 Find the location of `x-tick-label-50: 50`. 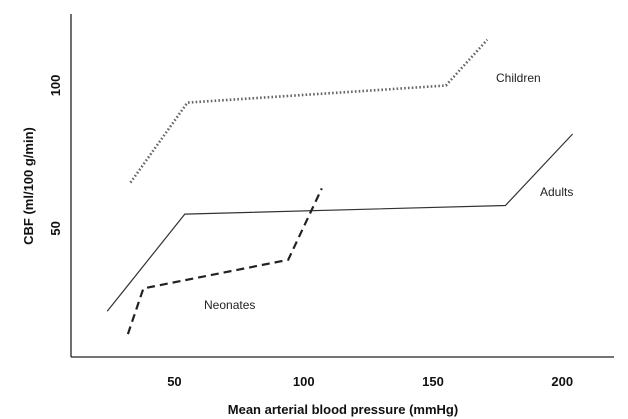

x-tick-label-50: 50 is located at coordinates (174, 381).